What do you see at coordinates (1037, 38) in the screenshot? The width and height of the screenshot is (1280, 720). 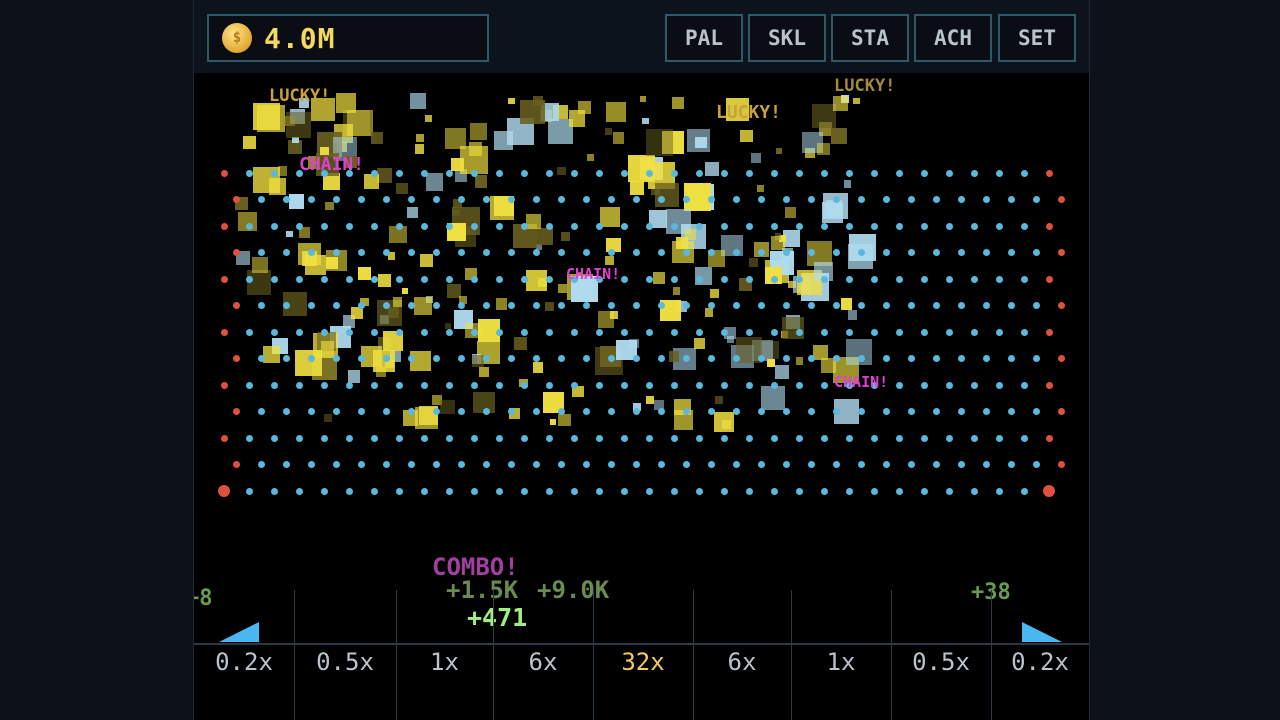 I see `set-button: SET` at bounding box center [1037, 38].